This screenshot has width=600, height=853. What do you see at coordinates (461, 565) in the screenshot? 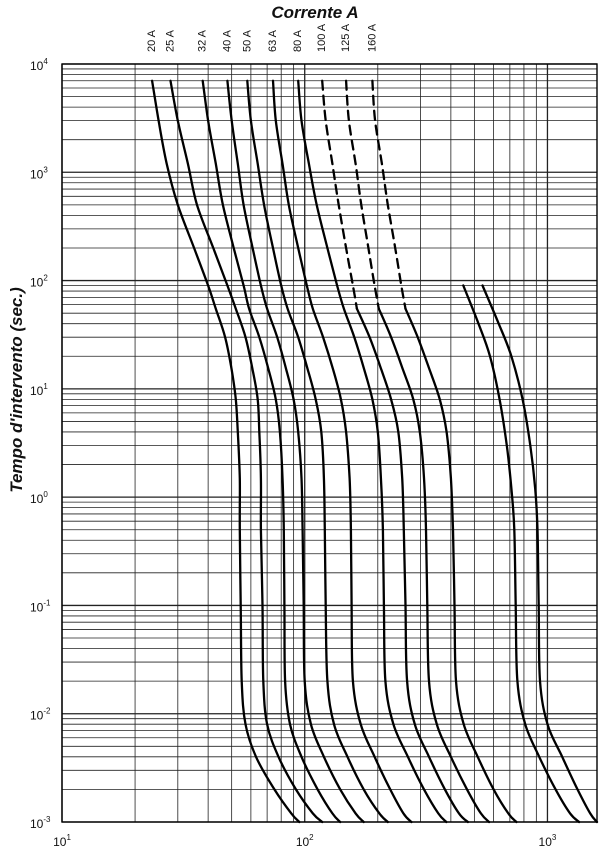
I see `curve-160a` at bounding box center [461, 565].